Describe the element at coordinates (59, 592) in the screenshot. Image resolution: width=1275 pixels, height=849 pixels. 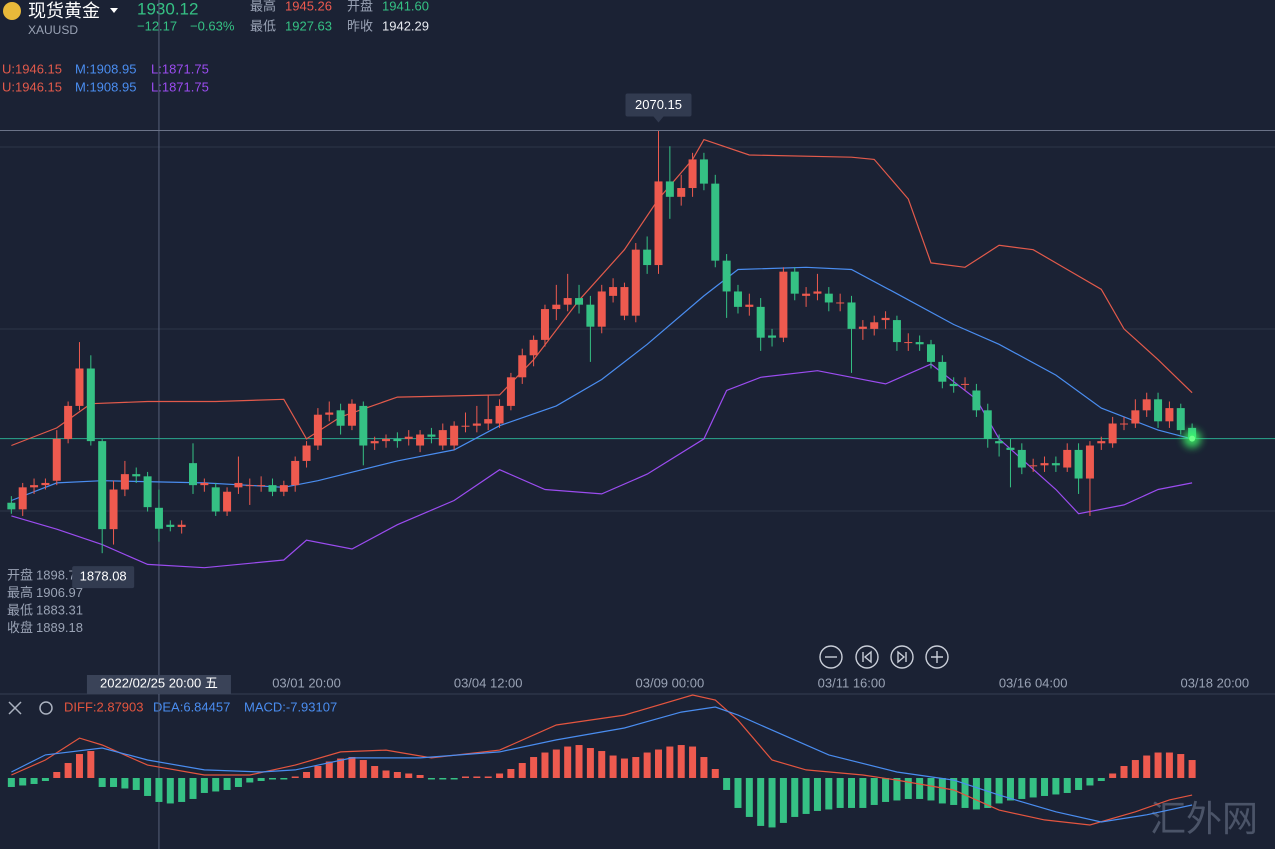
I see `info-value: 1906.97` at that location.